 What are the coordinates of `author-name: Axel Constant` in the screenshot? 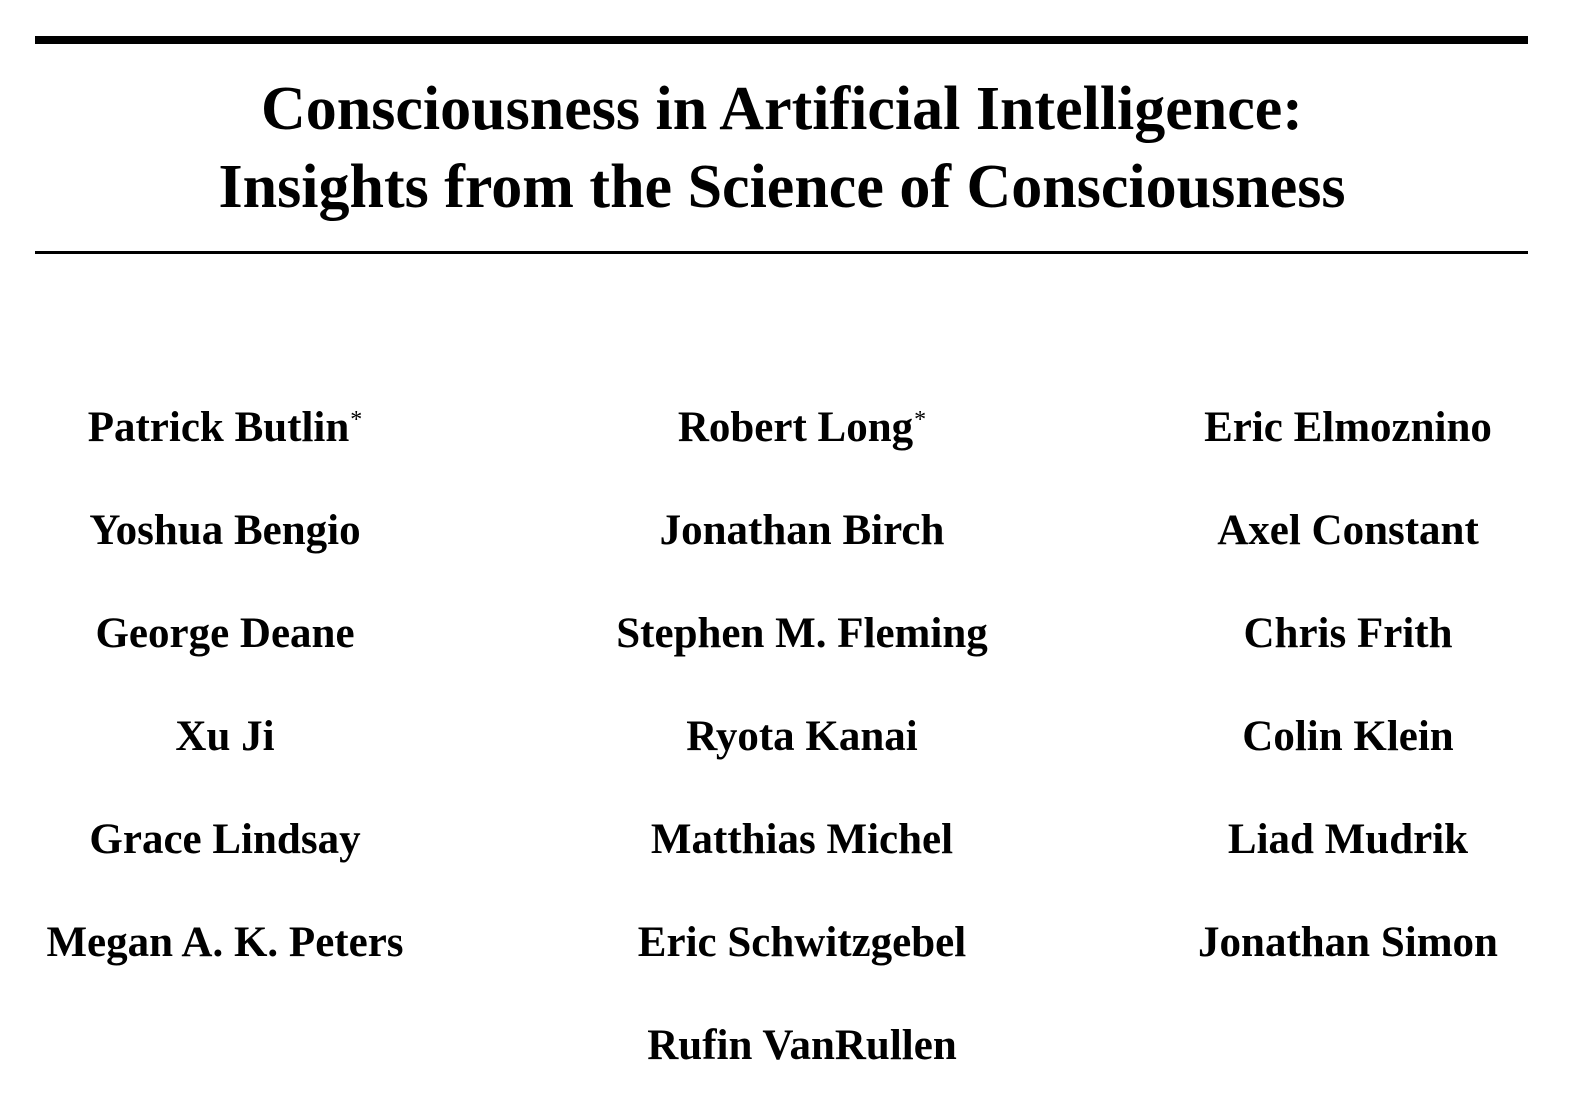 It's located at (1348, 530).